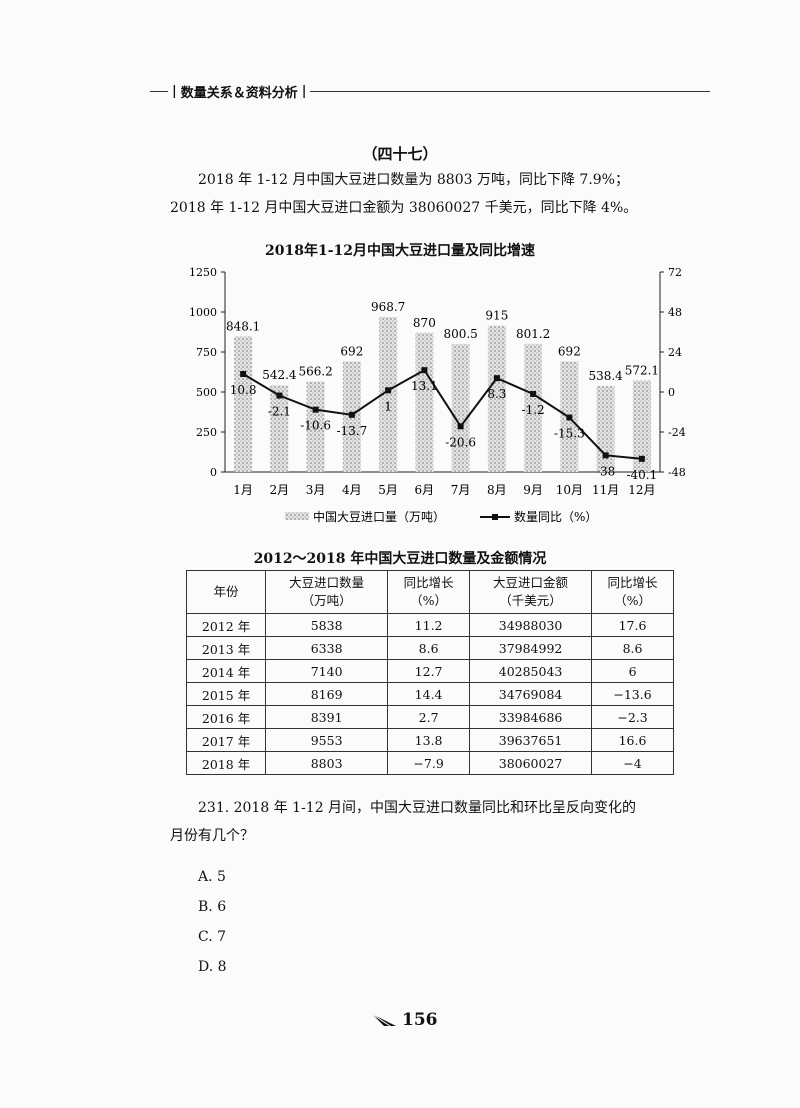  Describe the element at coordinates (632, 717) in the screenshot. I see `table-cell: −2.3` at that location.